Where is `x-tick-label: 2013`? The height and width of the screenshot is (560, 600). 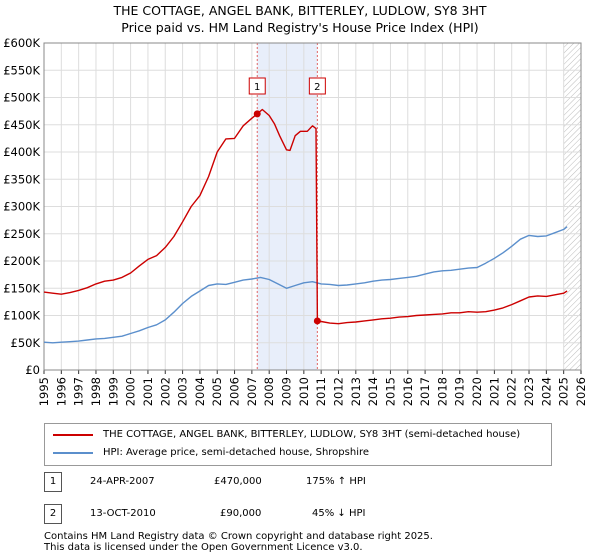
x-tick-label: 2013 is located at coordinates (356, 391).